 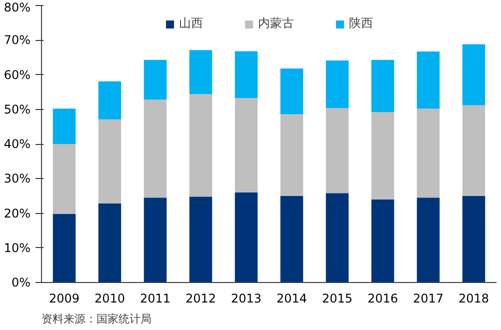 What do you see at coordinates (17, 7) in the screenshot?
I see `y-tick-label: 80%` at bounding box center [17, 7].